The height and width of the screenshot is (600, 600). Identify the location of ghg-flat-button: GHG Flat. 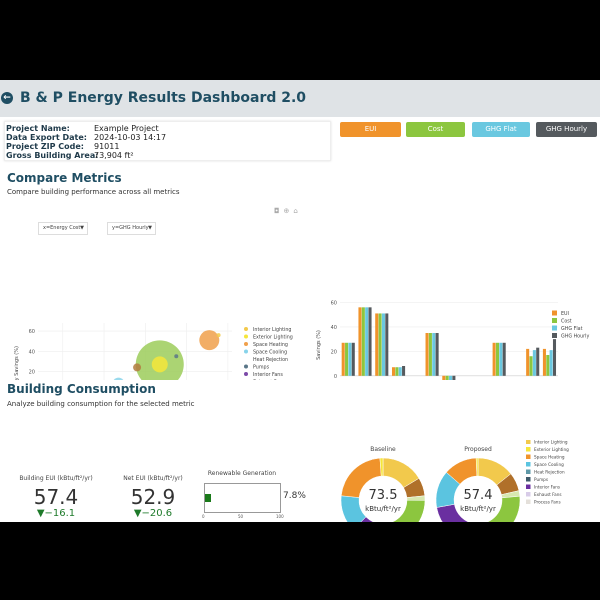
(501, 129).